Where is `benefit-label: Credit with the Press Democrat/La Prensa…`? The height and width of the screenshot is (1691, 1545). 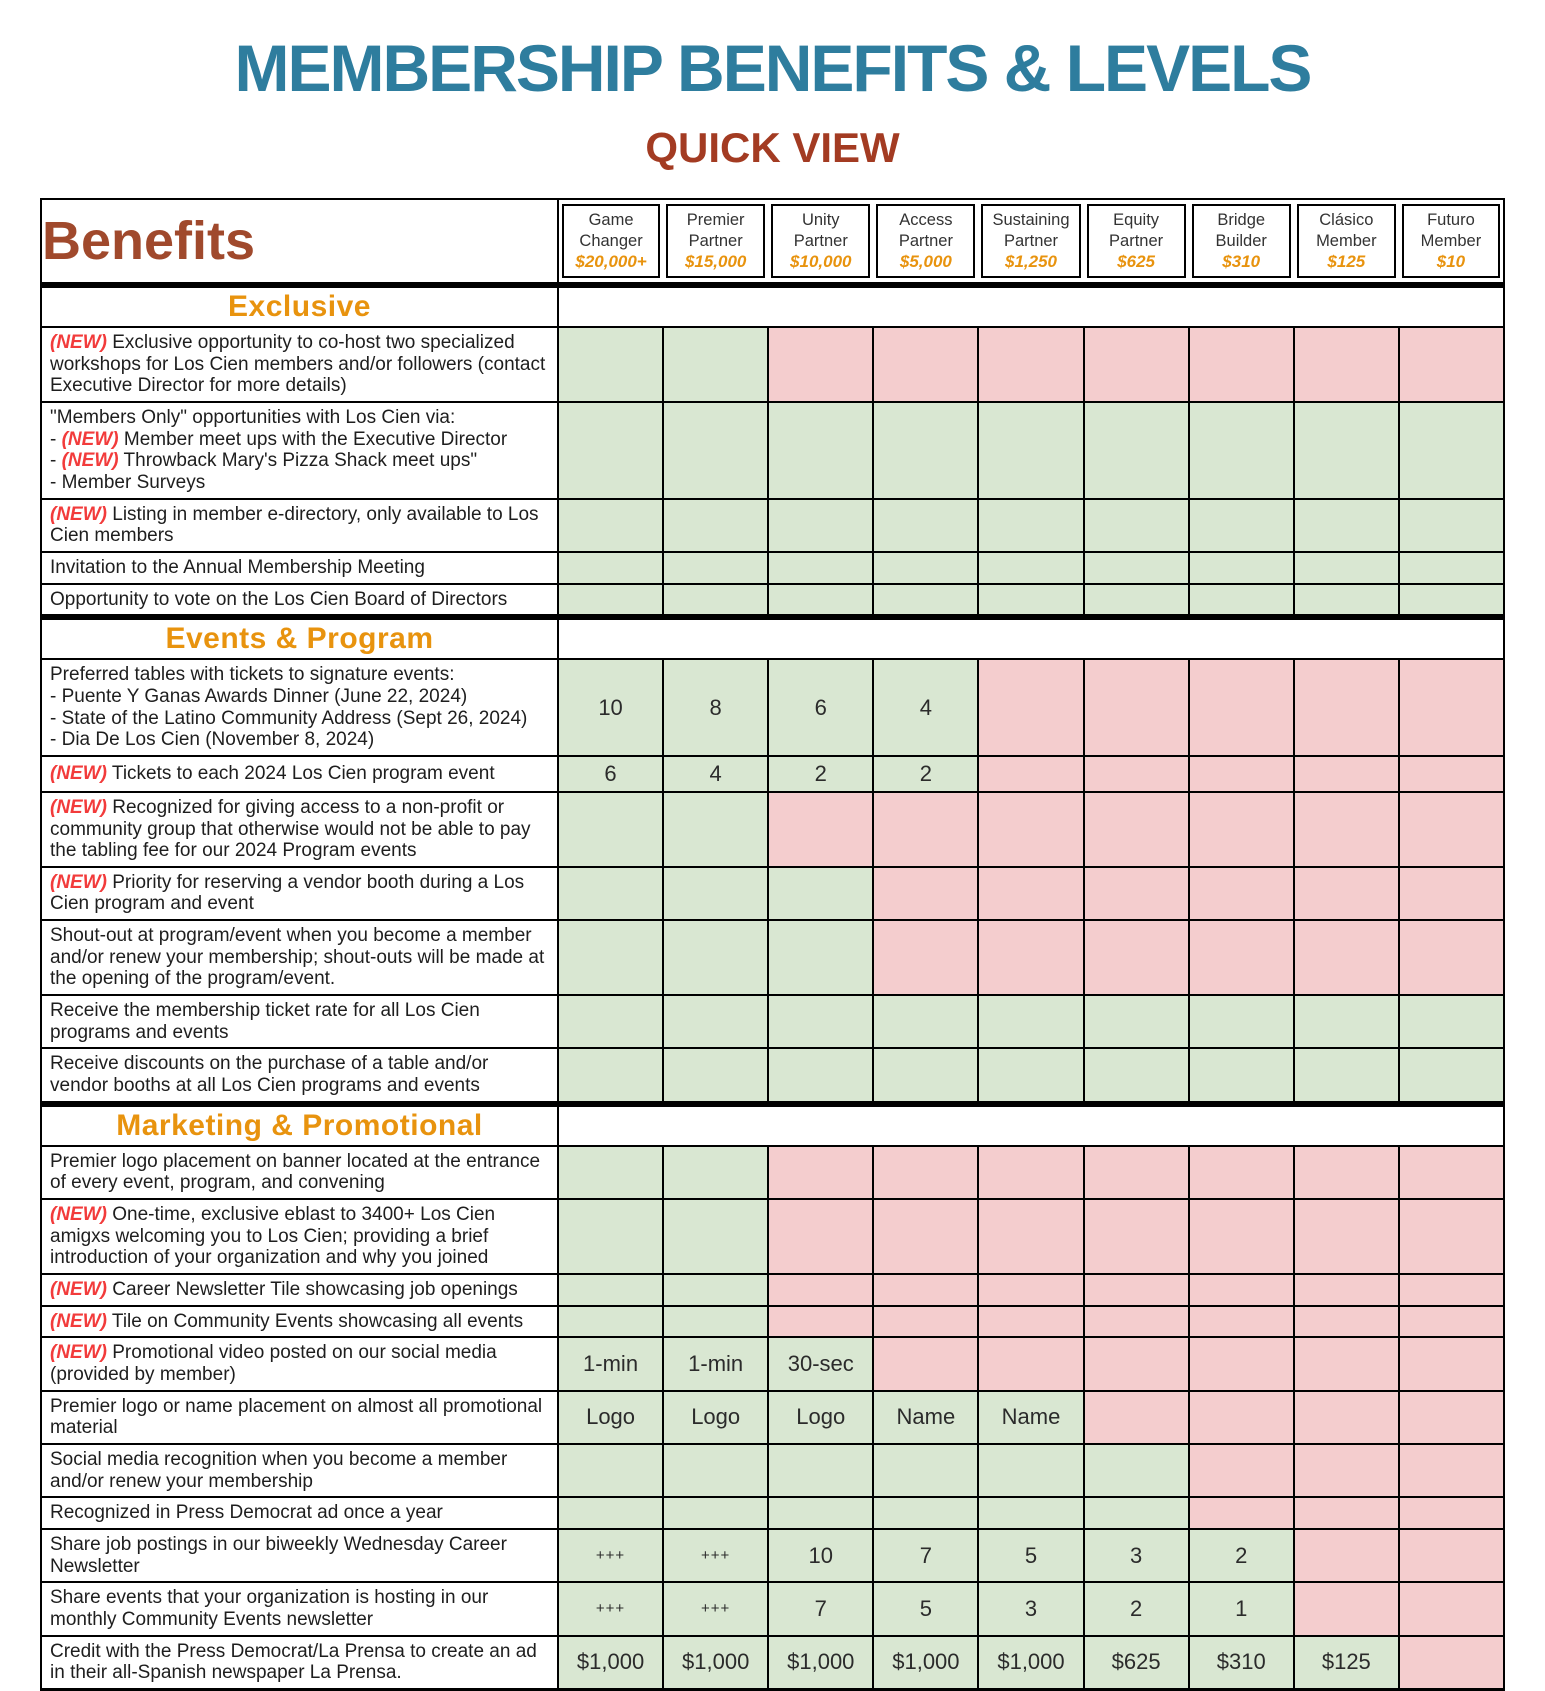
benefit-label: Credit with the Press Democrat/La Prensa… is located at coordinates (299, 1662).